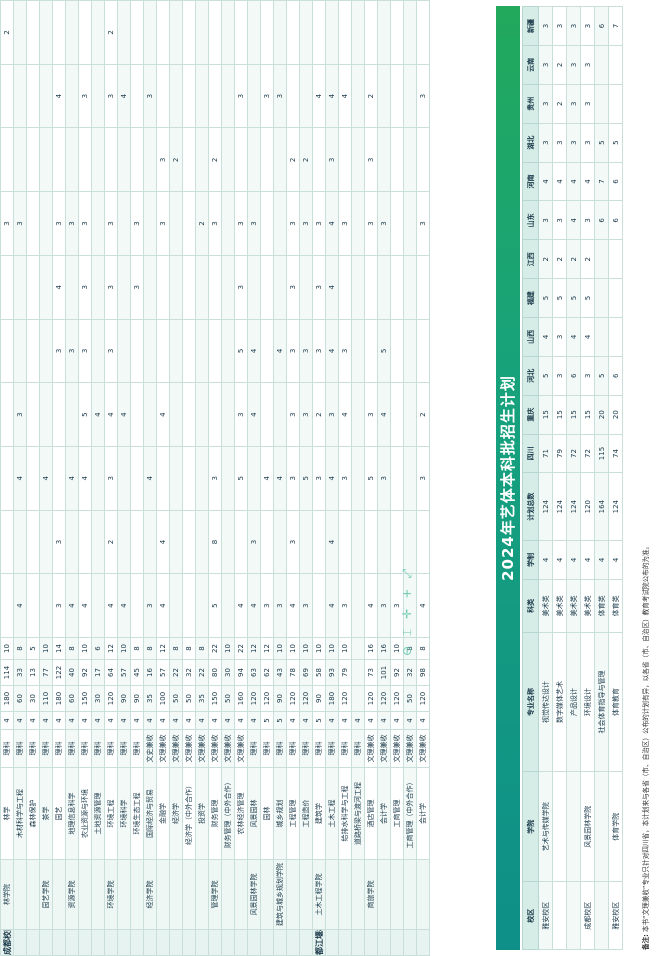 This screenshot has height=956, width=656. What do you see at coordinates (72, 672) in the screenshot?
I see `table-cell: 40` at bounding box center [72, 672].